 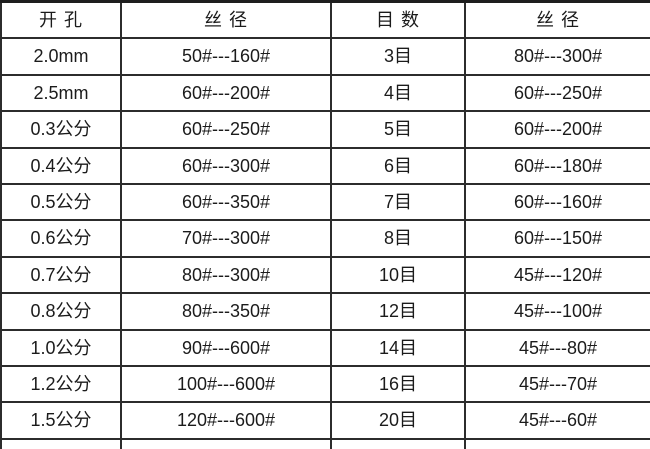 I want to click on table-cell: 2.0mm, so click(x=61, y=56).